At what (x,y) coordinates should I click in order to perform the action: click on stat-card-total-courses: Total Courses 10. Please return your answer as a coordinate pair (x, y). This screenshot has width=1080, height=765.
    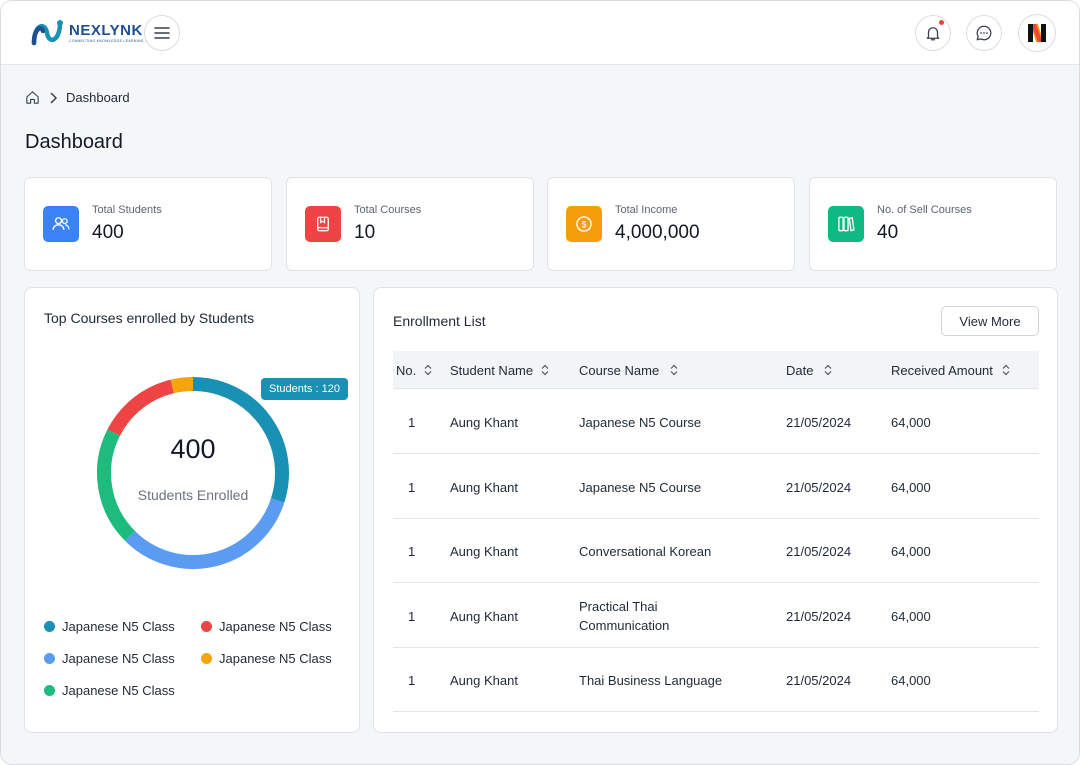
    Looking at the image, I should click on (410, 224).